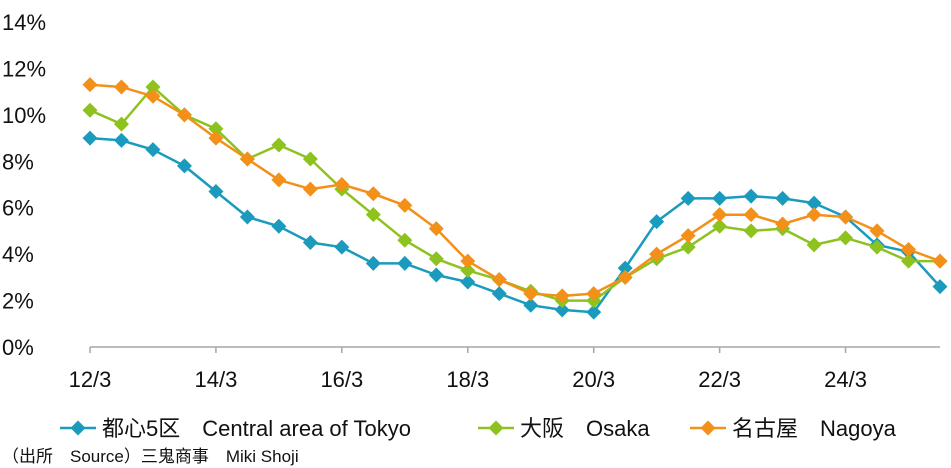  Describe the element at coordinates (18, 347) in the screenshot. I see `y-tick-label: 0%` at that location.